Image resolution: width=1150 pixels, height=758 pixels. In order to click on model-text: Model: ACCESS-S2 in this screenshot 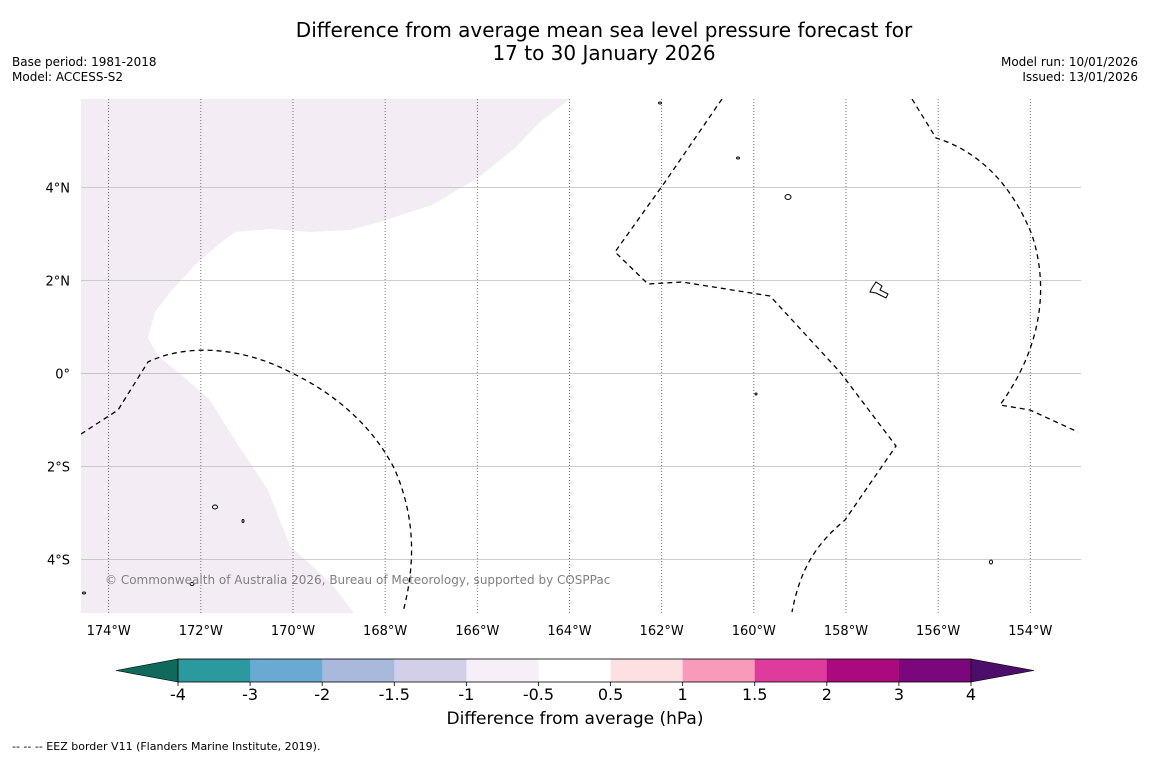, I will do `click(68, 77)`.